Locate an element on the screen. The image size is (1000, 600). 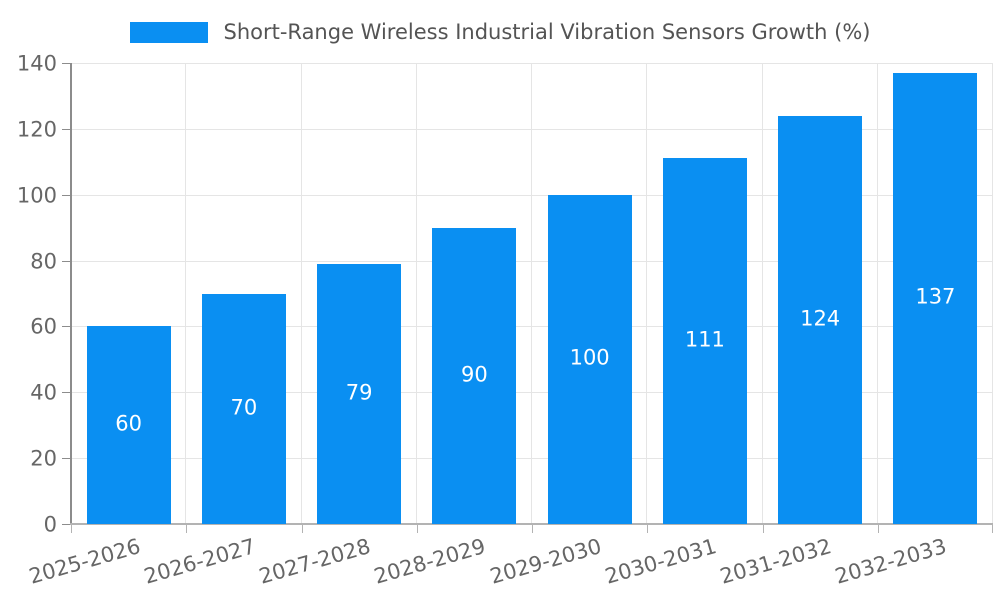
bar: 60 is located at coordinates (128, 425).